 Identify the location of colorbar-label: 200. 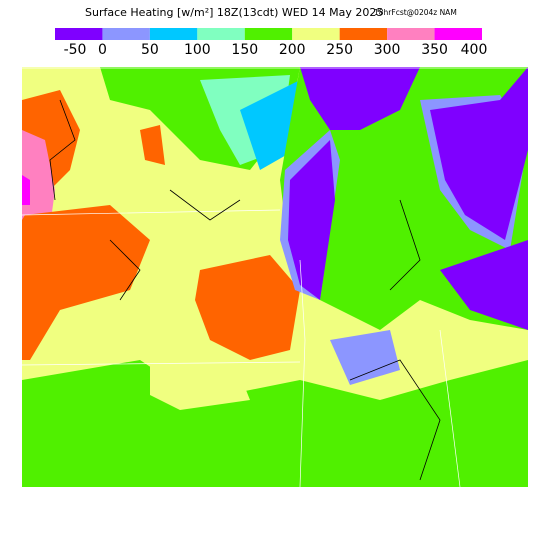
(292, 50).